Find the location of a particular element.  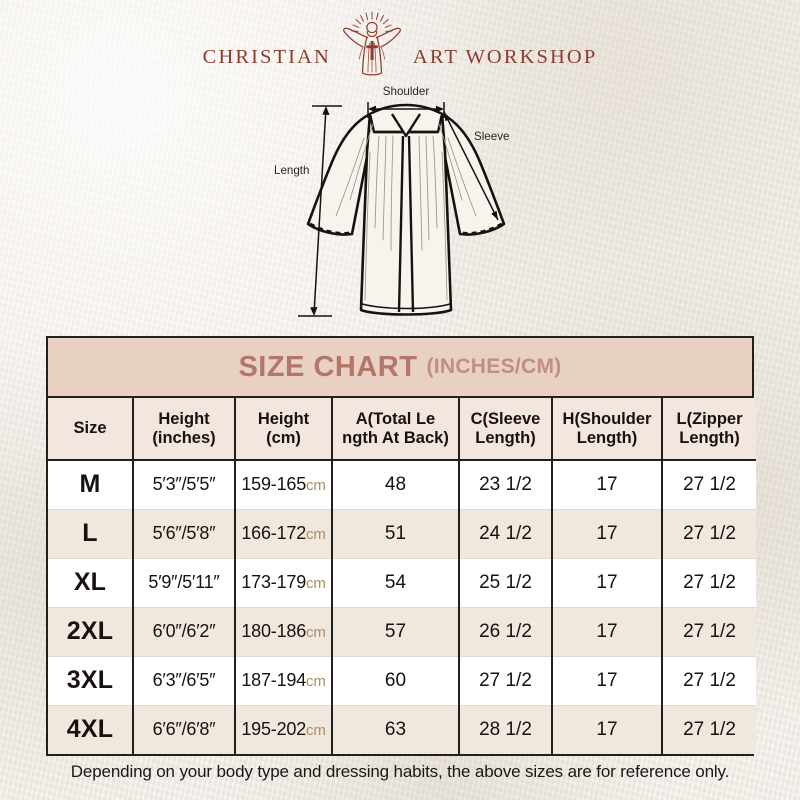

cell-height-cm: 180-186cm is located at coordinates (284, 632).